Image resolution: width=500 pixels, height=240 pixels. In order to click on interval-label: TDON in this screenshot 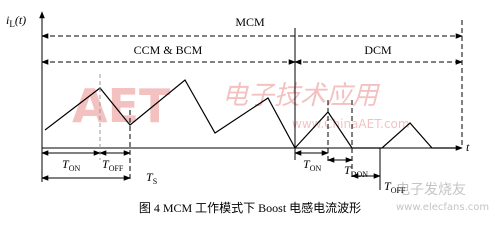, I will do `click(356, 171)`.